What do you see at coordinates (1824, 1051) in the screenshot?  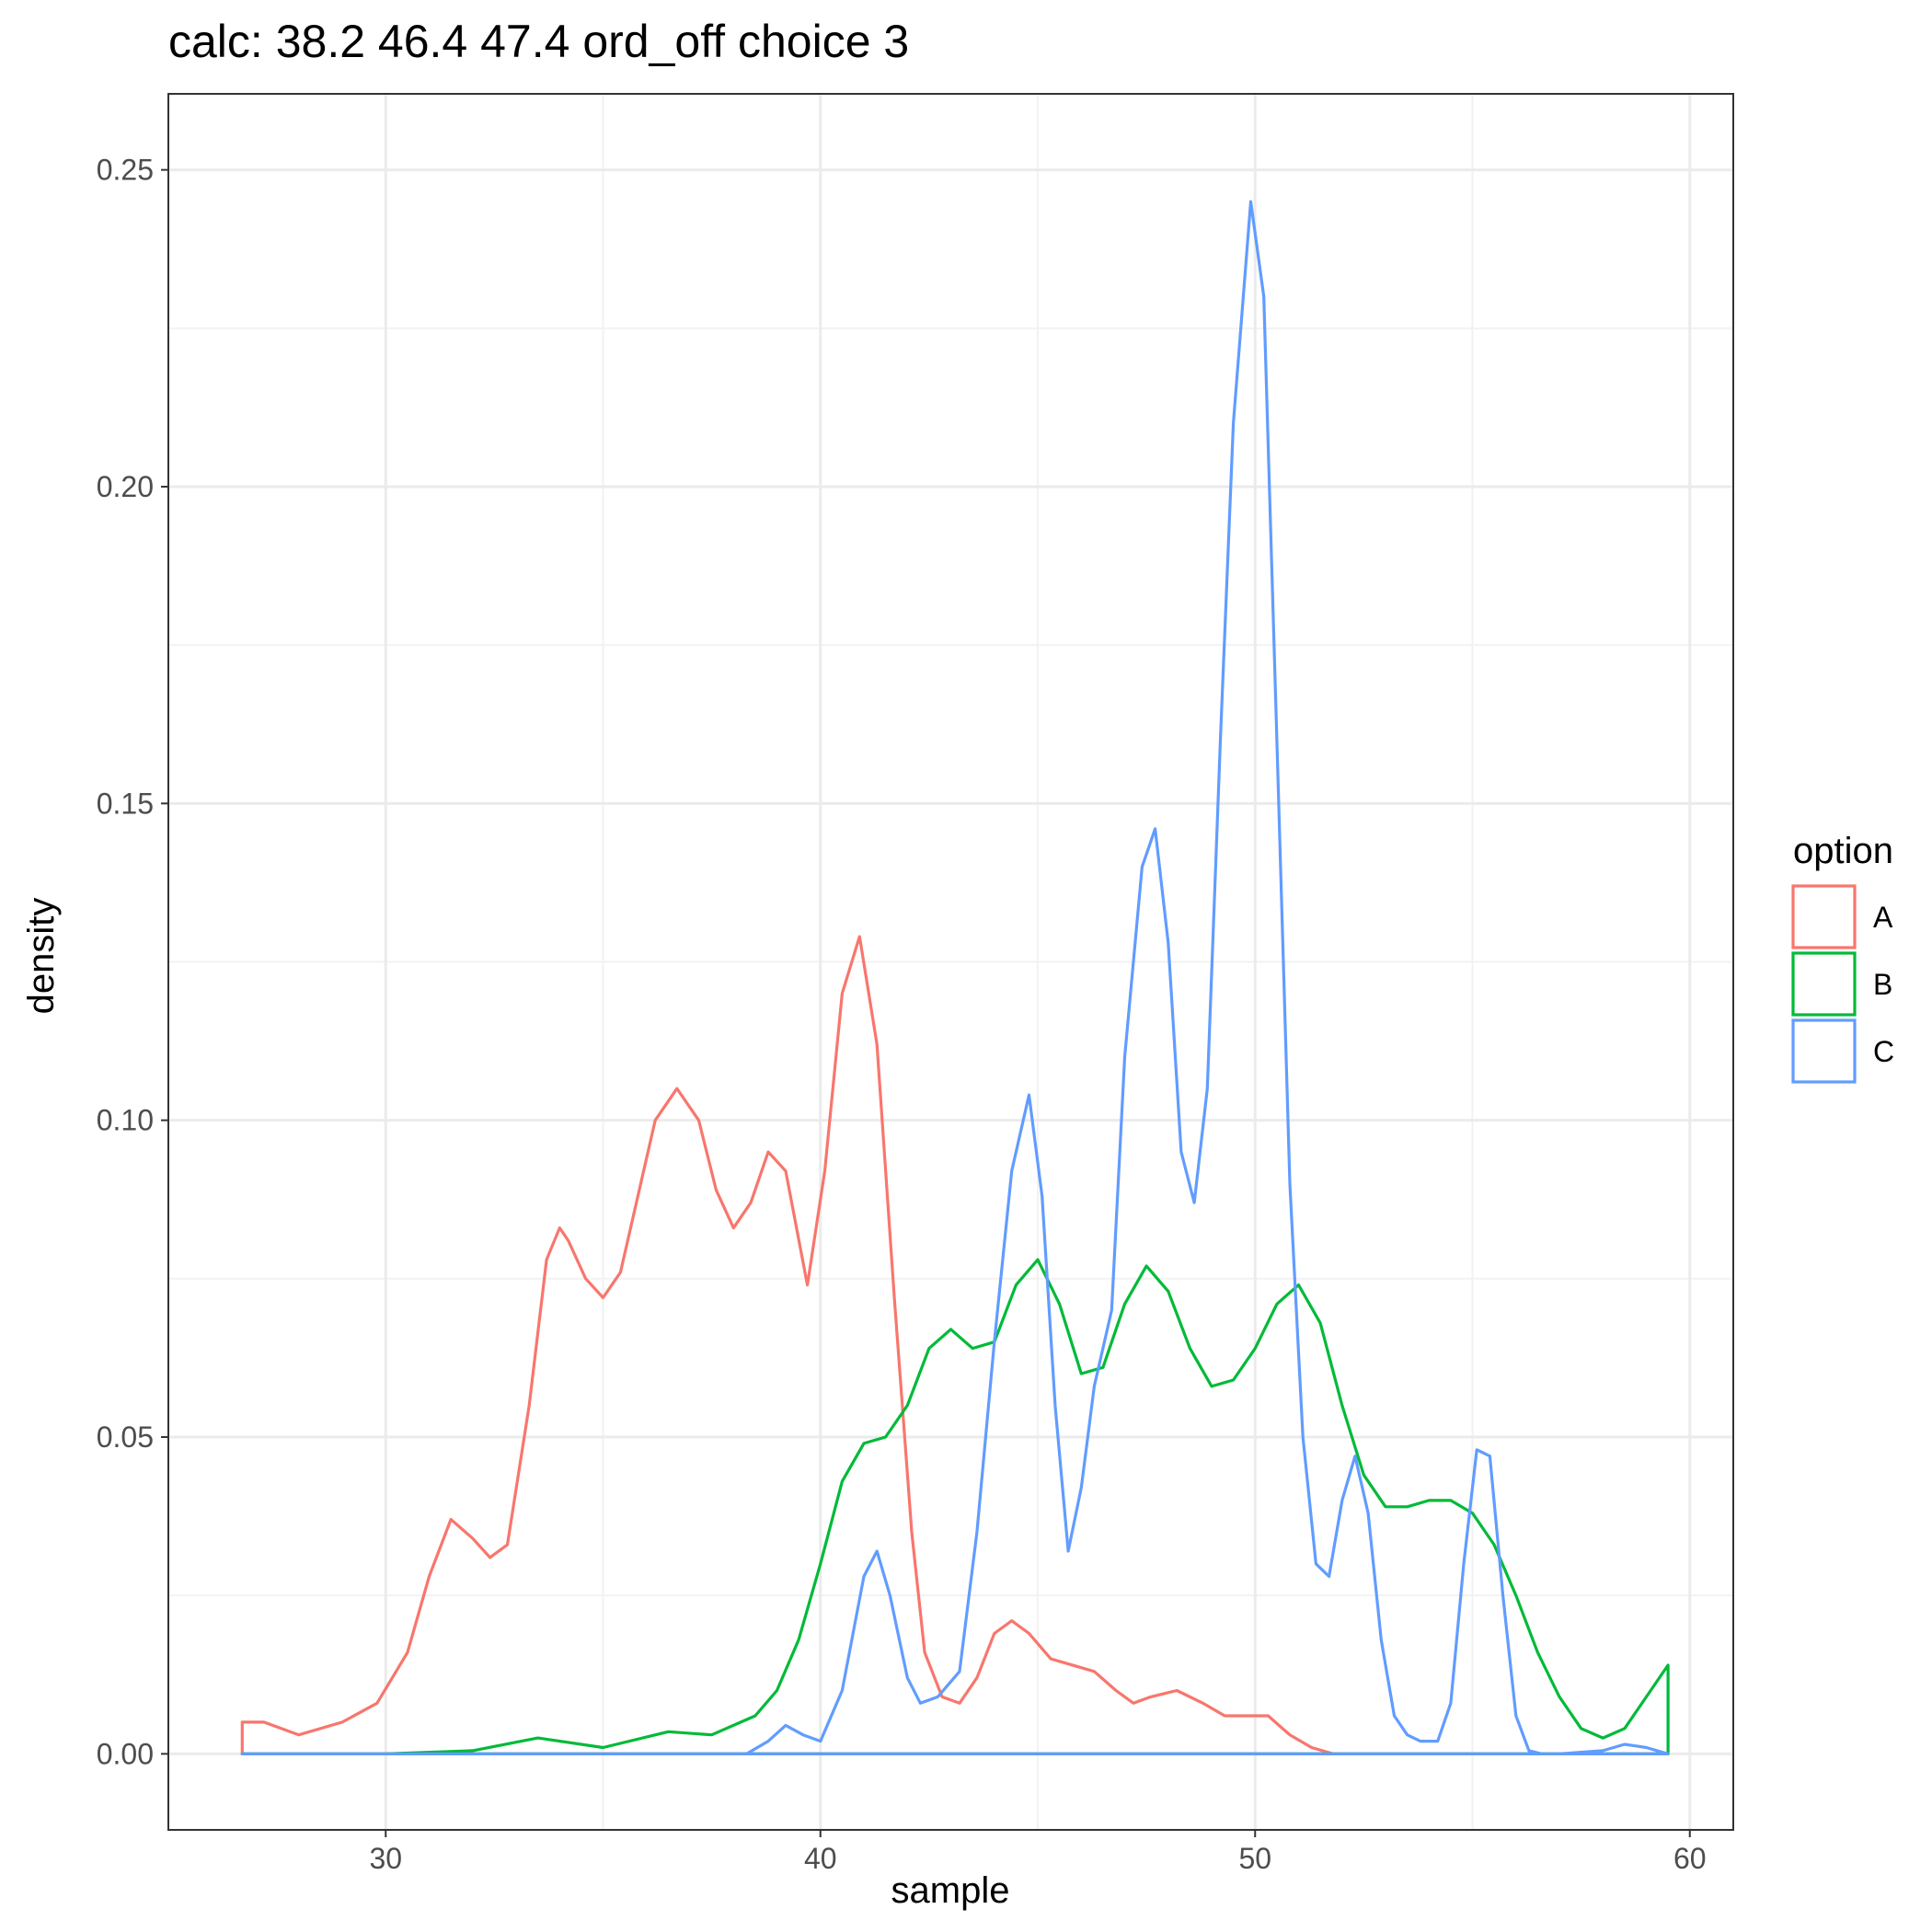 I see `legend-key-c` at bounding box center [1824, 1051].